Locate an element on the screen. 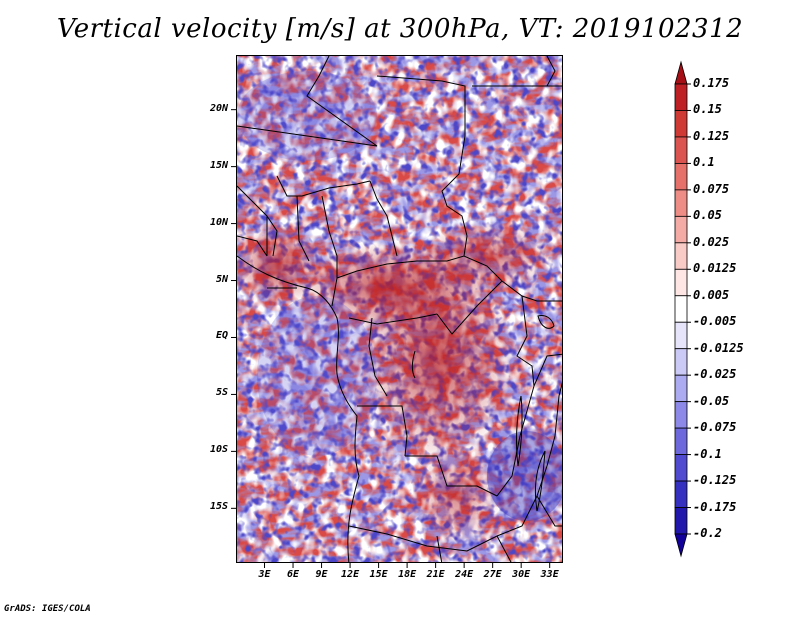 The width and height of the screenshot is (800, 618). colorbar-level-label: -0.1 is located at coordinates (707, 453).